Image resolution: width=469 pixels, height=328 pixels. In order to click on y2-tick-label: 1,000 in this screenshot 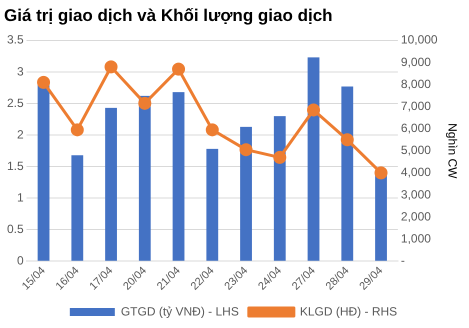, I will do `click(416, 238)`.